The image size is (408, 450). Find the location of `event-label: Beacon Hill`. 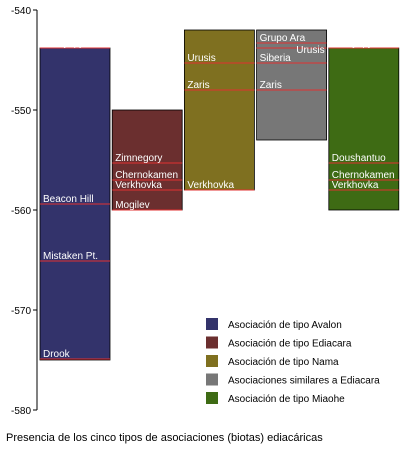

event-label: Beacon Hill is located at coordinates (68, 199).